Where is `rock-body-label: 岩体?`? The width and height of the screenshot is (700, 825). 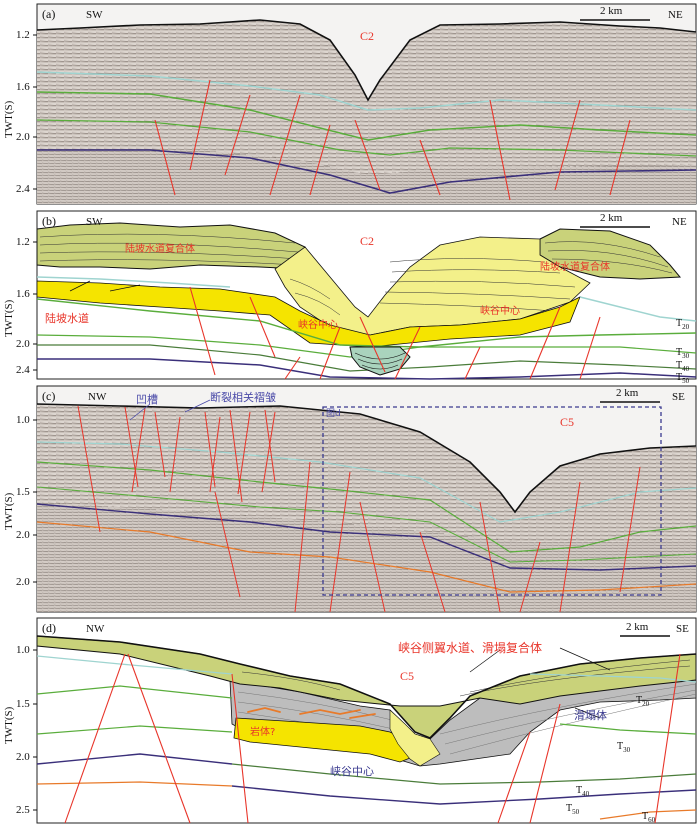 rock-body-label: 岩体? is located at coordinates (263, 732).